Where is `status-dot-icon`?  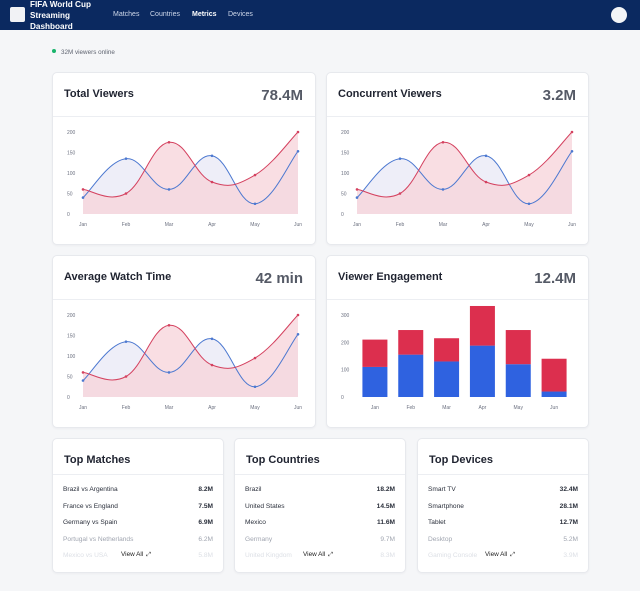
status-dot-icon is located at coordinates (54, 51).